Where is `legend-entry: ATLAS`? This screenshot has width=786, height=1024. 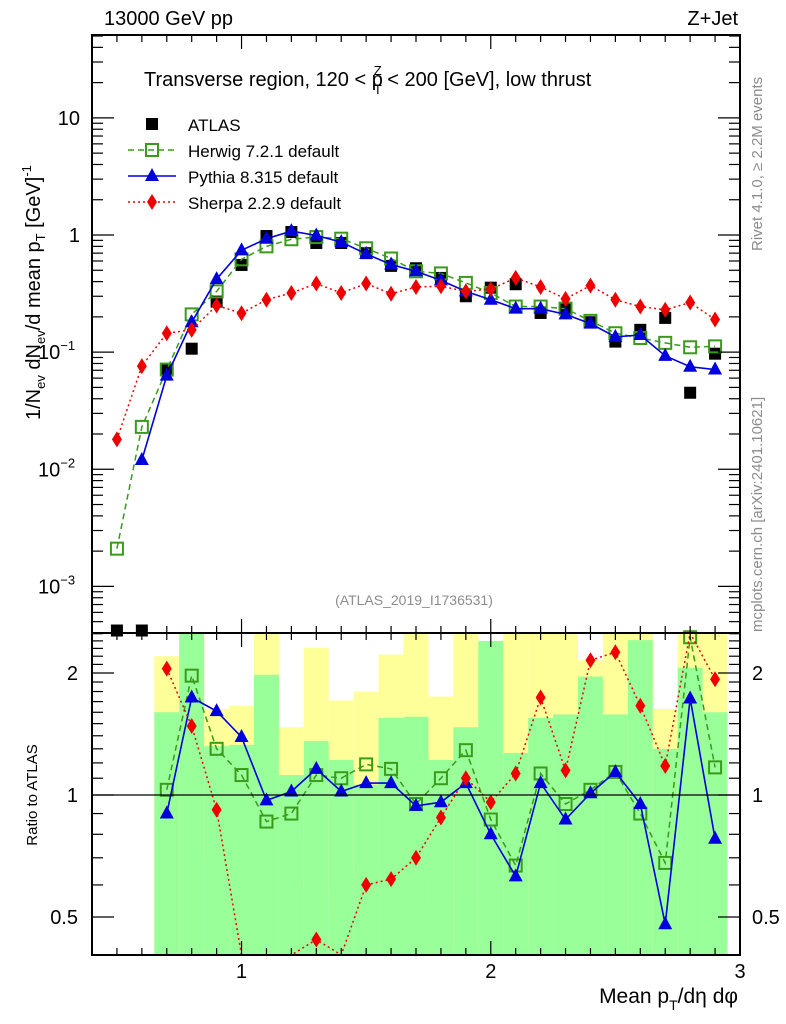
legend-entry: ATLAS is located at coordinates (193, 125).